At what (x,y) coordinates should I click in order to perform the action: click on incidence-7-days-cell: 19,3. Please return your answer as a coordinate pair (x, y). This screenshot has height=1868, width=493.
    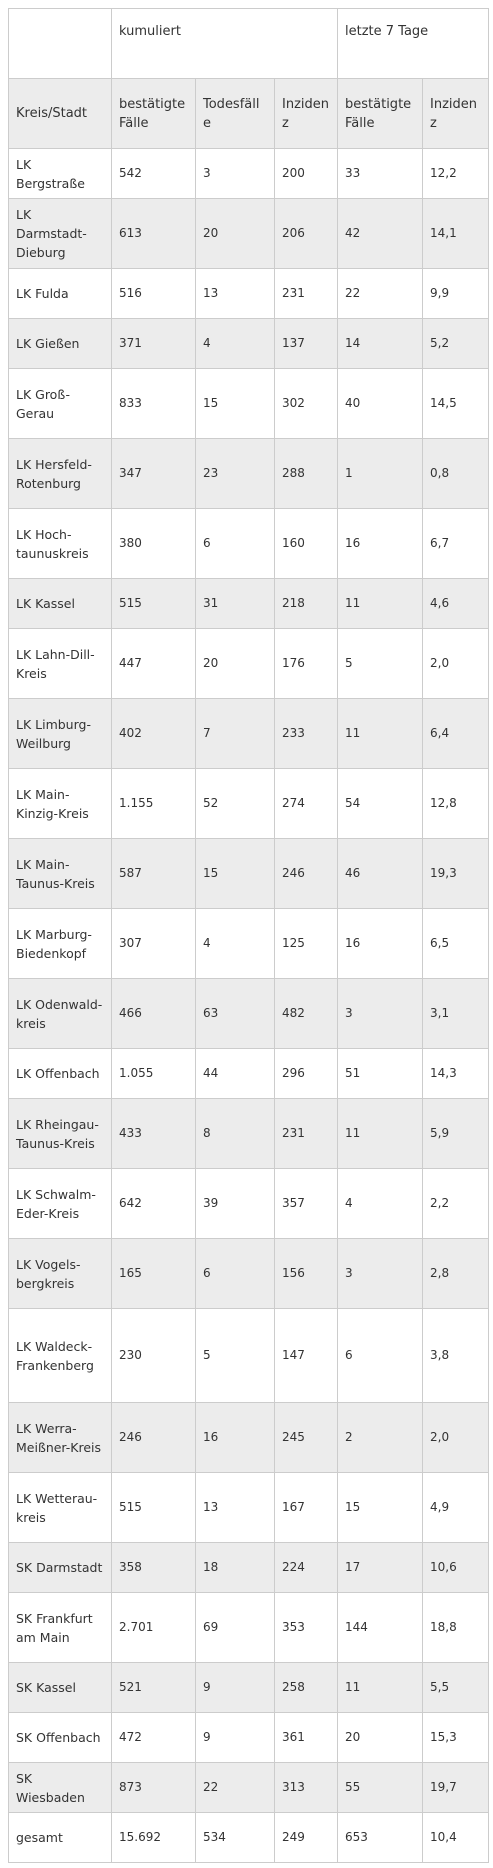
    Looking at the image, I should click on (456, 873).